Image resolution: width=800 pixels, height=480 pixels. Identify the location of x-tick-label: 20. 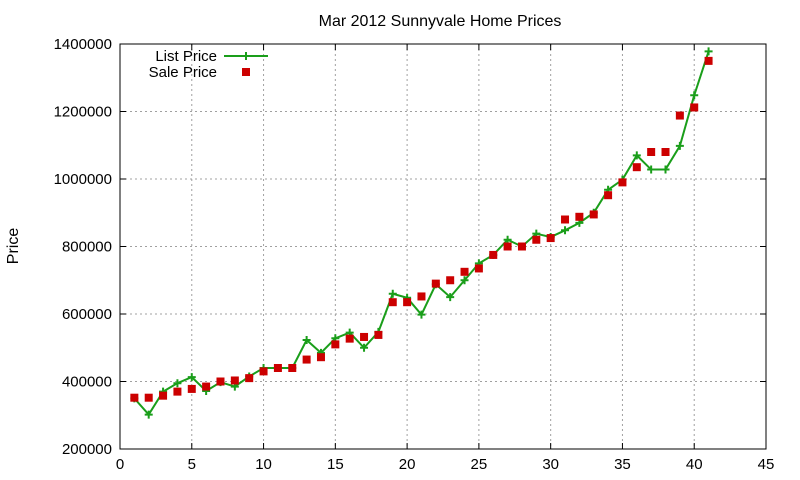
(407, 464).